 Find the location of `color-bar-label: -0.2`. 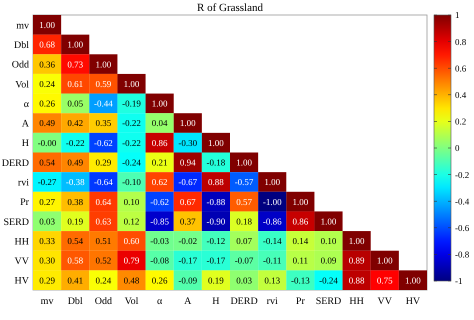

color-bar-label: -0.2 is located at coordinates (462, 175).